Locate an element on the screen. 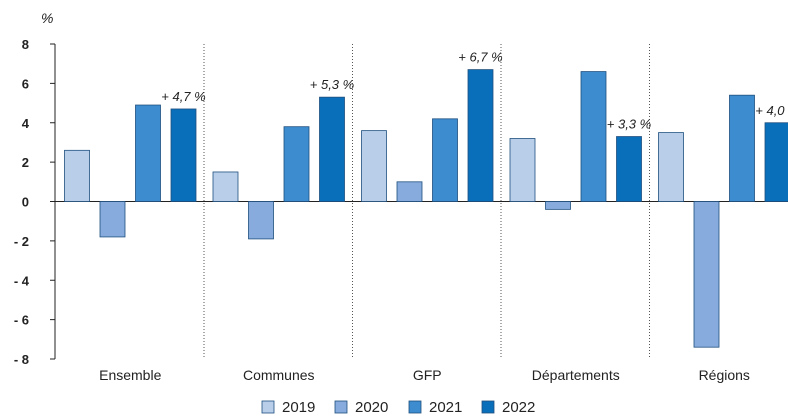 This screenshot has width=788, height=419. y-tick-label: 8 is located at coordinates (25, 44).